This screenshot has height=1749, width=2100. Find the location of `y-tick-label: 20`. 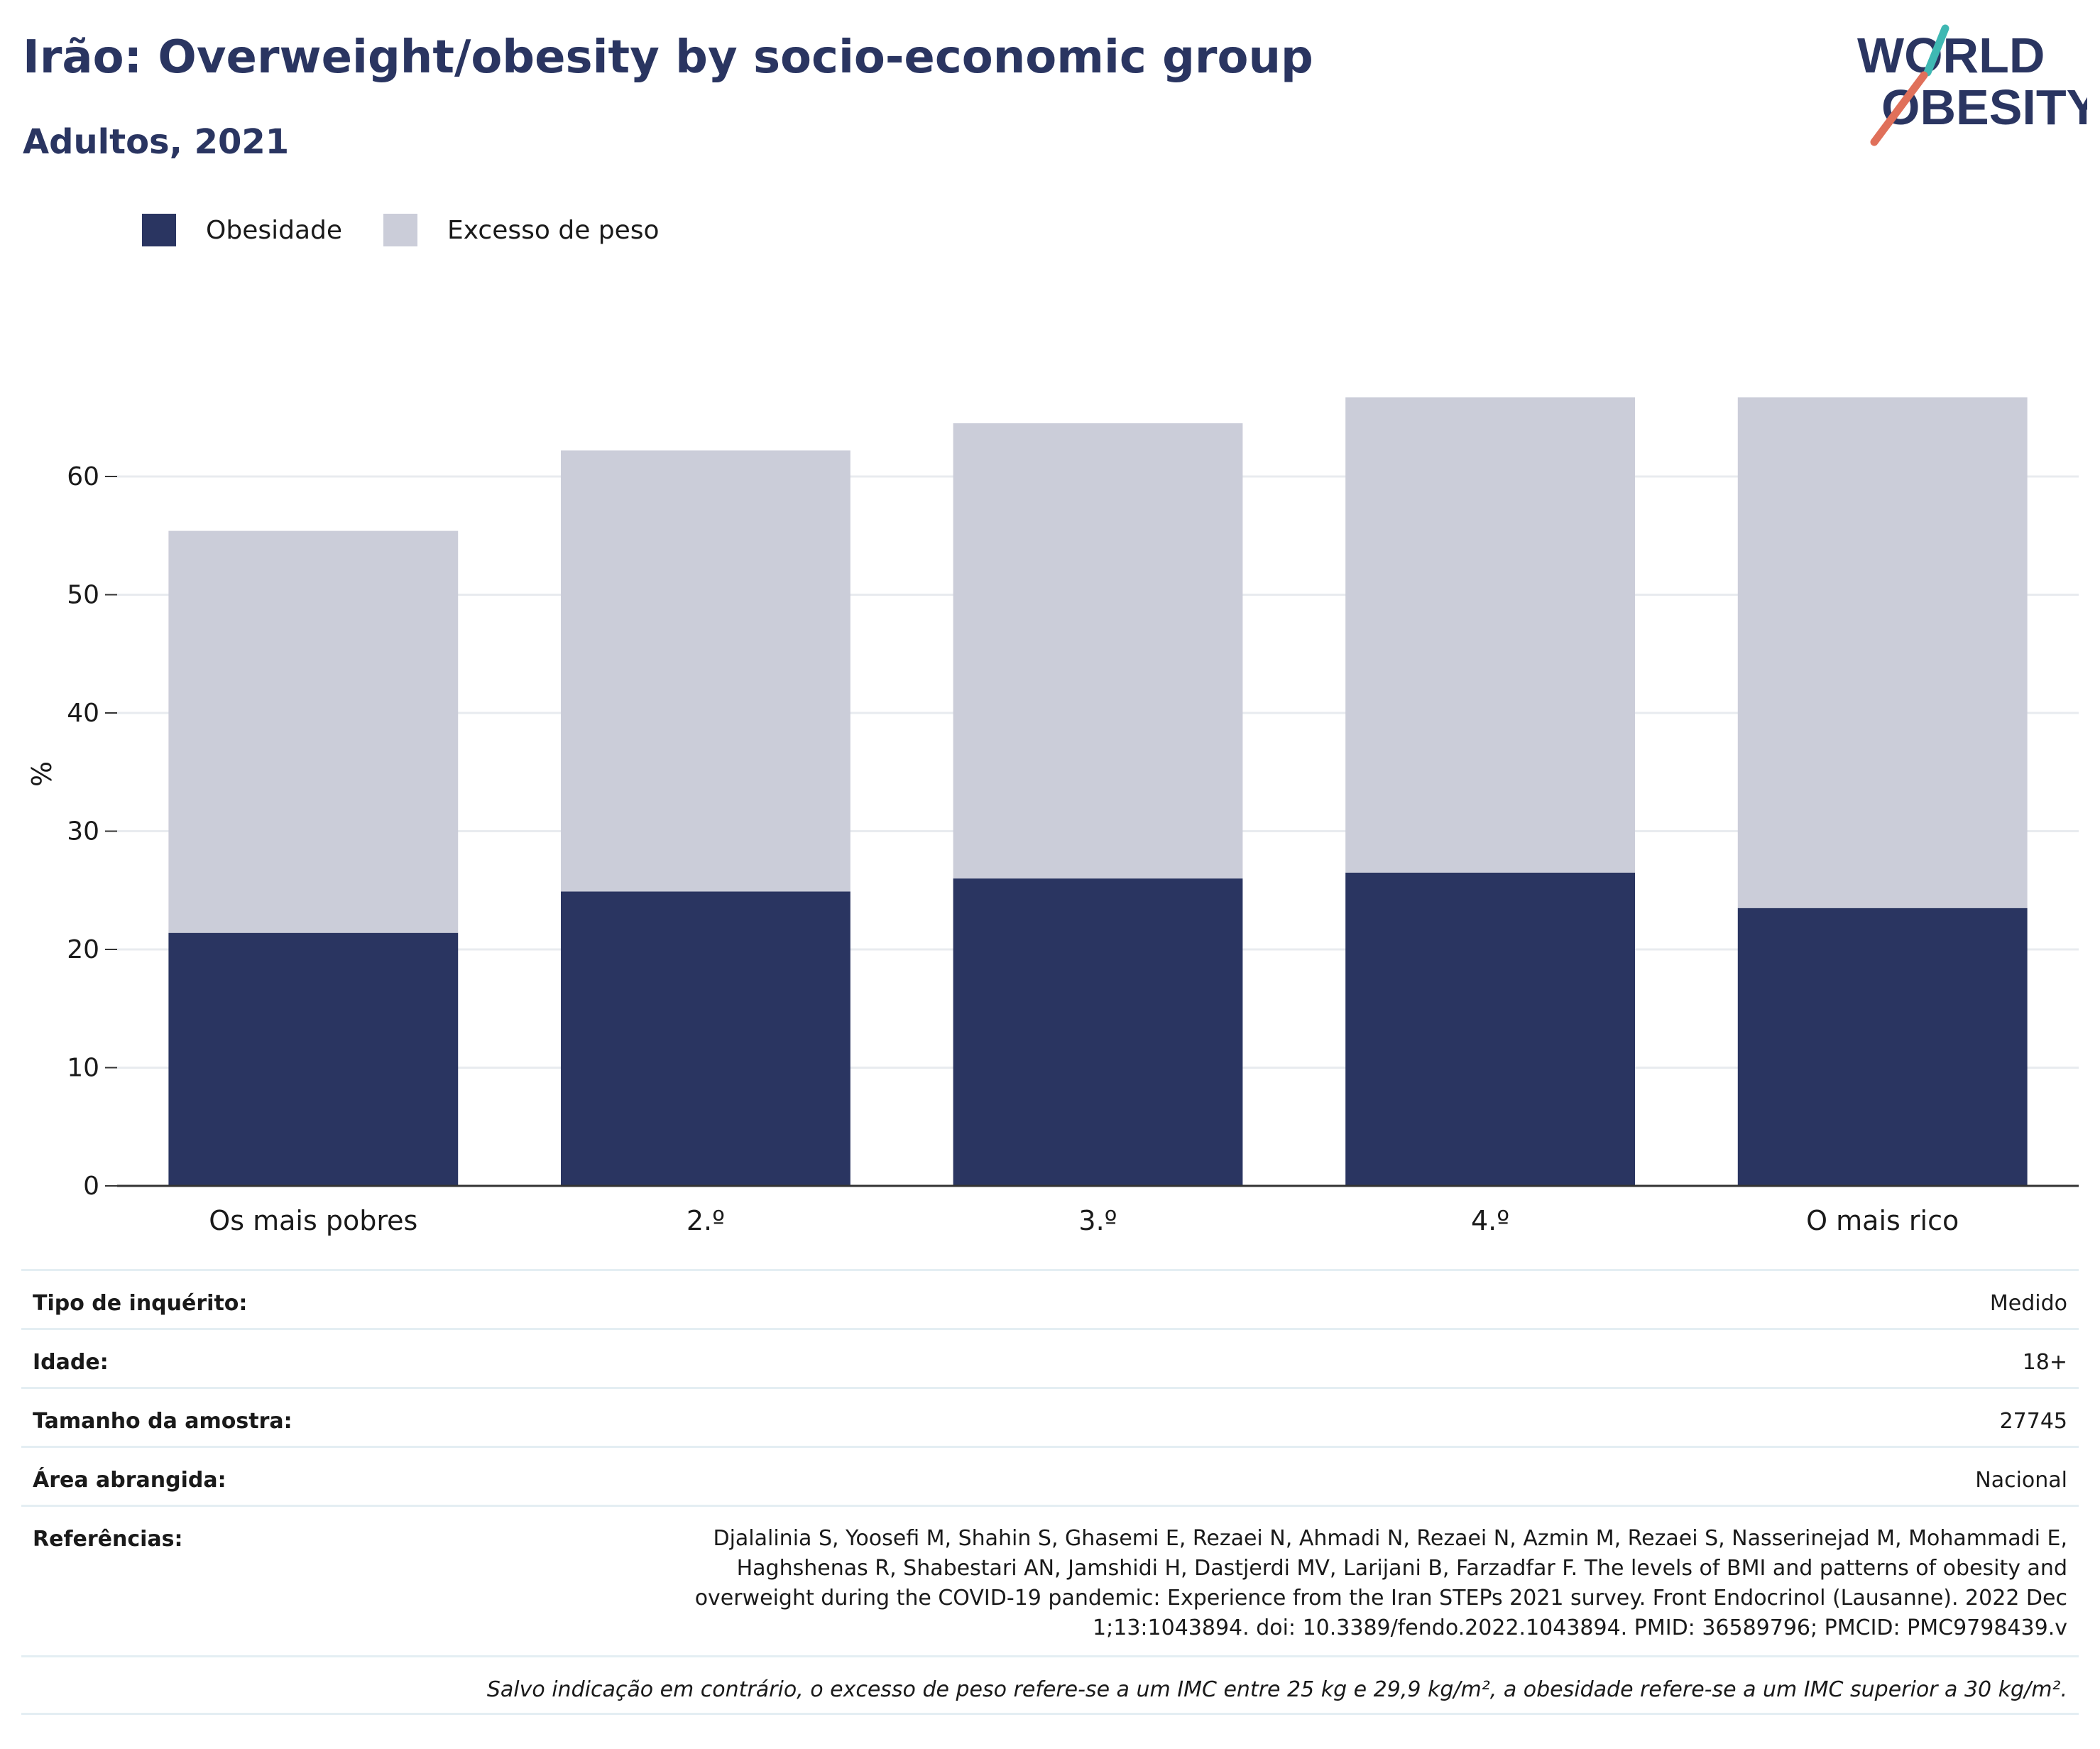

y-tick-label: 20 is located at coordinates (83, 949).